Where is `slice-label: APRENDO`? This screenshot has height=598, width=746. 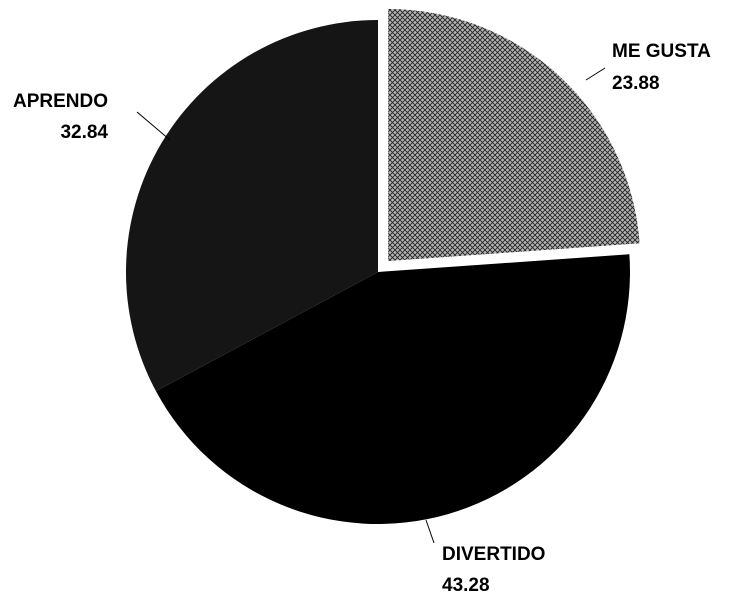
slice-label: APRENDO is located at coordinates (60, 101).